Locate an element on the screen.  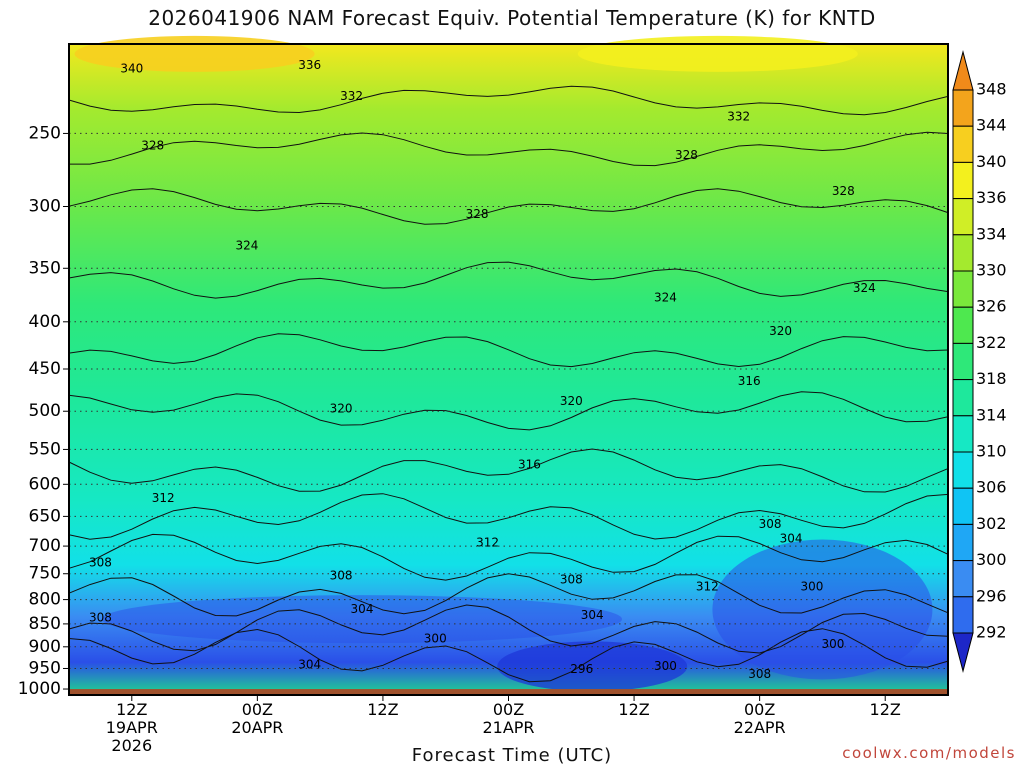
colorbar-label: 336 is located at coordinates (991, 197).